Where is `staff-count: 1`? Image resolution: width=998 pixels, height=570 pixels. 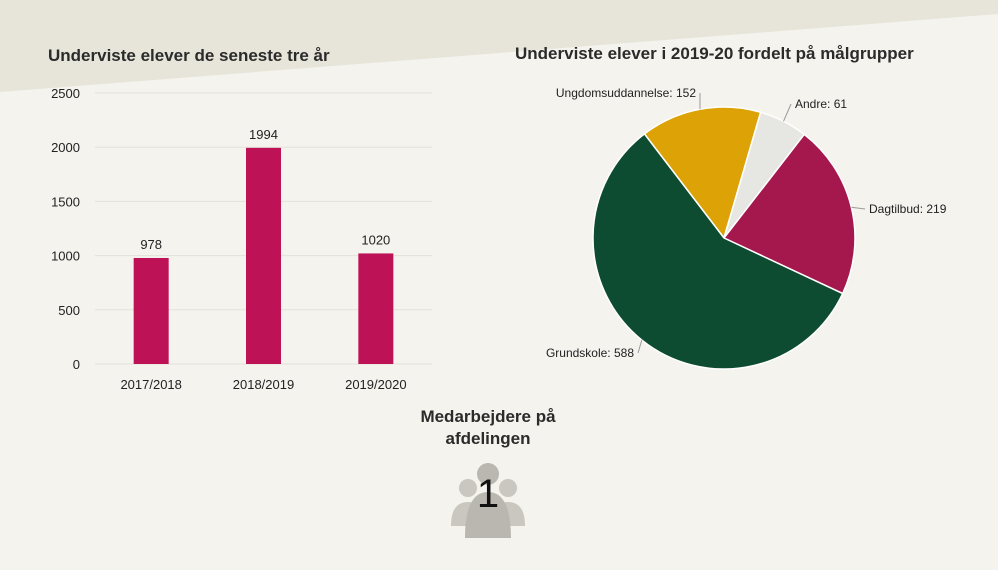 staff-count: 1 is located at coordinates (488, 494).